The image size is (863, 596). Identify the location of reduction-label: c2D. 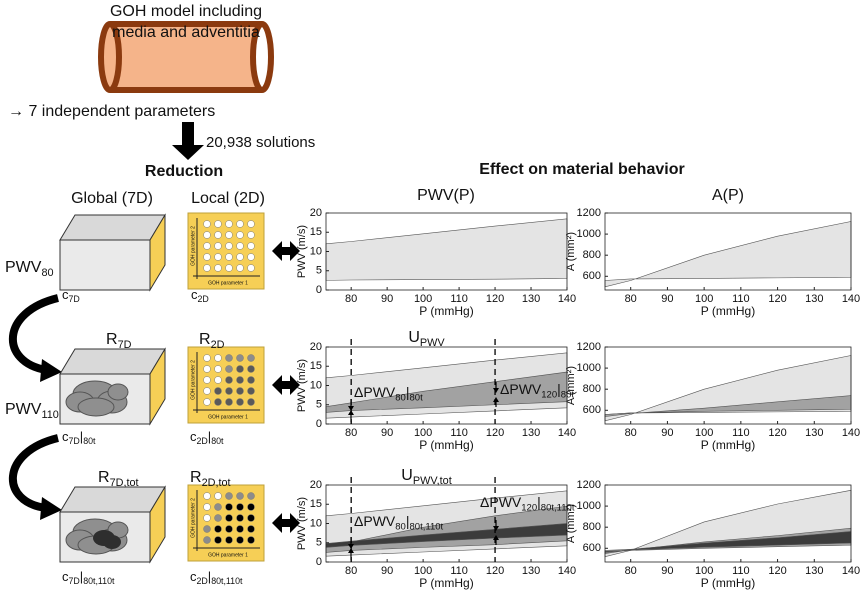
(200, 295).